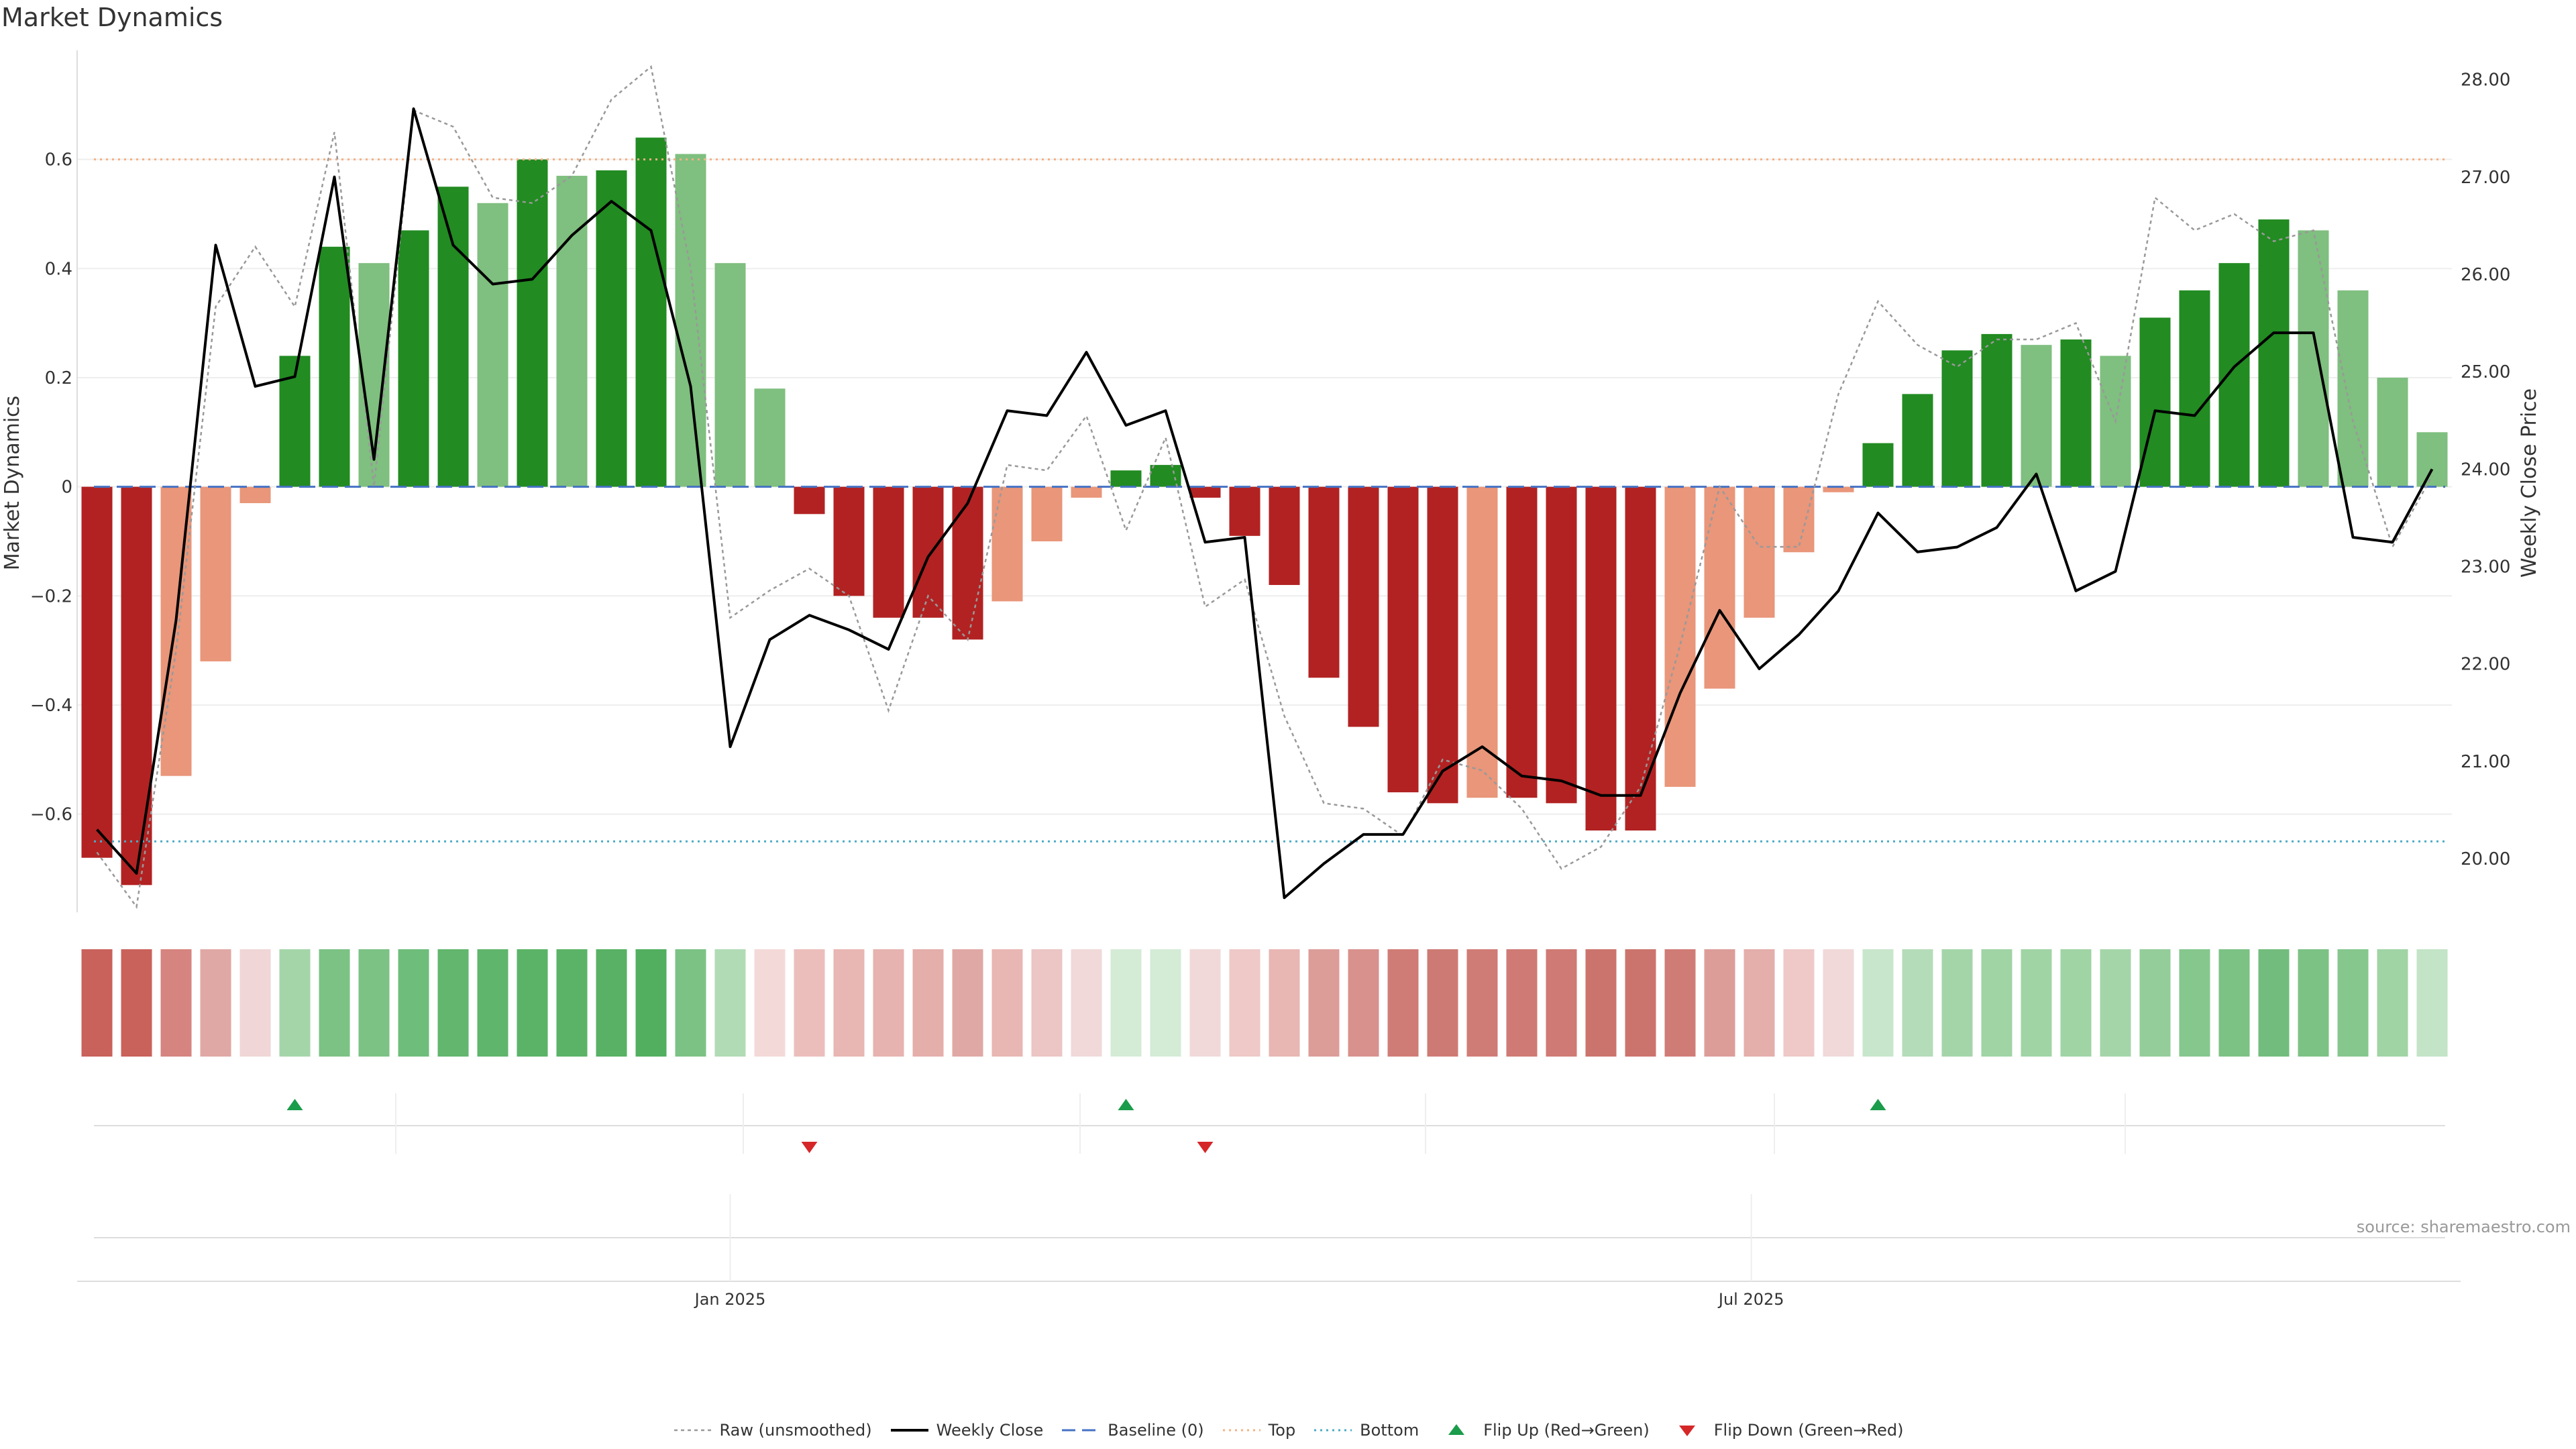  I want to click on y2-tick-label: 25.00, so click(2485, 372).